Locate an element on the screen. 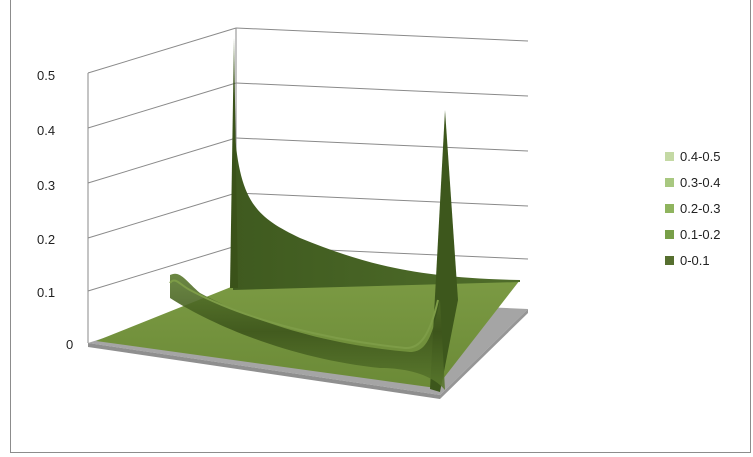 Image resolution: width=753 pixels, height=457 pixels. legend: 0.4-0.5 0.3-0.4 0.2-0.3 0.1-0.2 0-0.1 is located at coordinates (707, 208).